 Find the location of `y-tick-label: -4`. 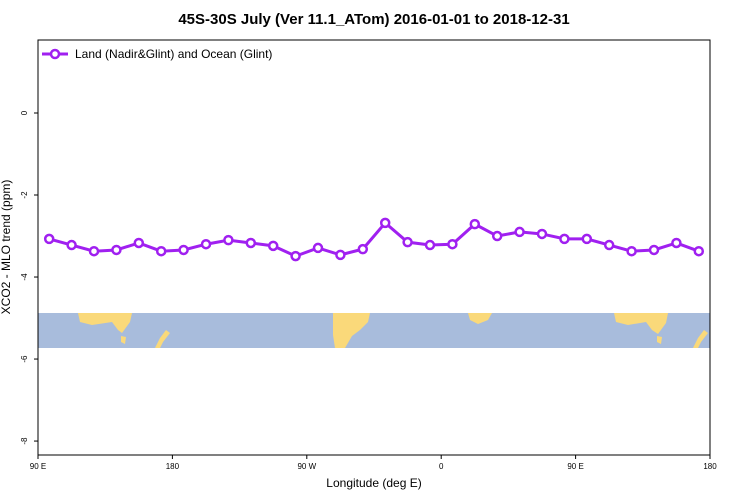

y-tick-label: -4 is located at coordinates (24, 277).